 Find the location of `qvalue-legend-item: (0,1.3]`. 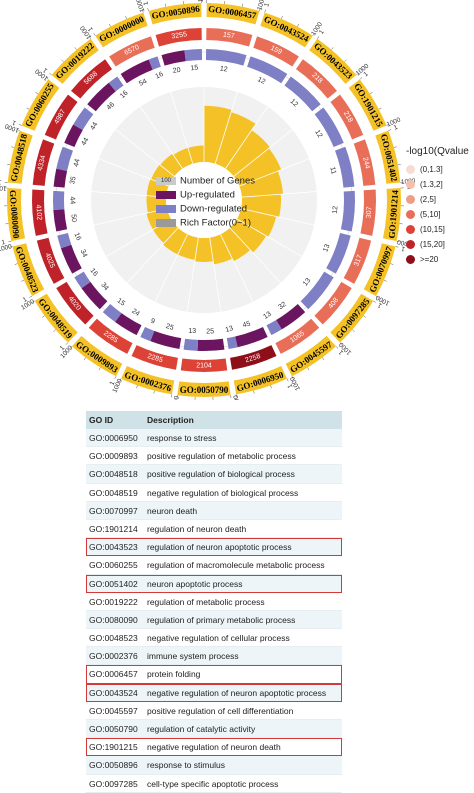

qvalue-legend-item: (0,1.3] is located at coordinates (440, 169).